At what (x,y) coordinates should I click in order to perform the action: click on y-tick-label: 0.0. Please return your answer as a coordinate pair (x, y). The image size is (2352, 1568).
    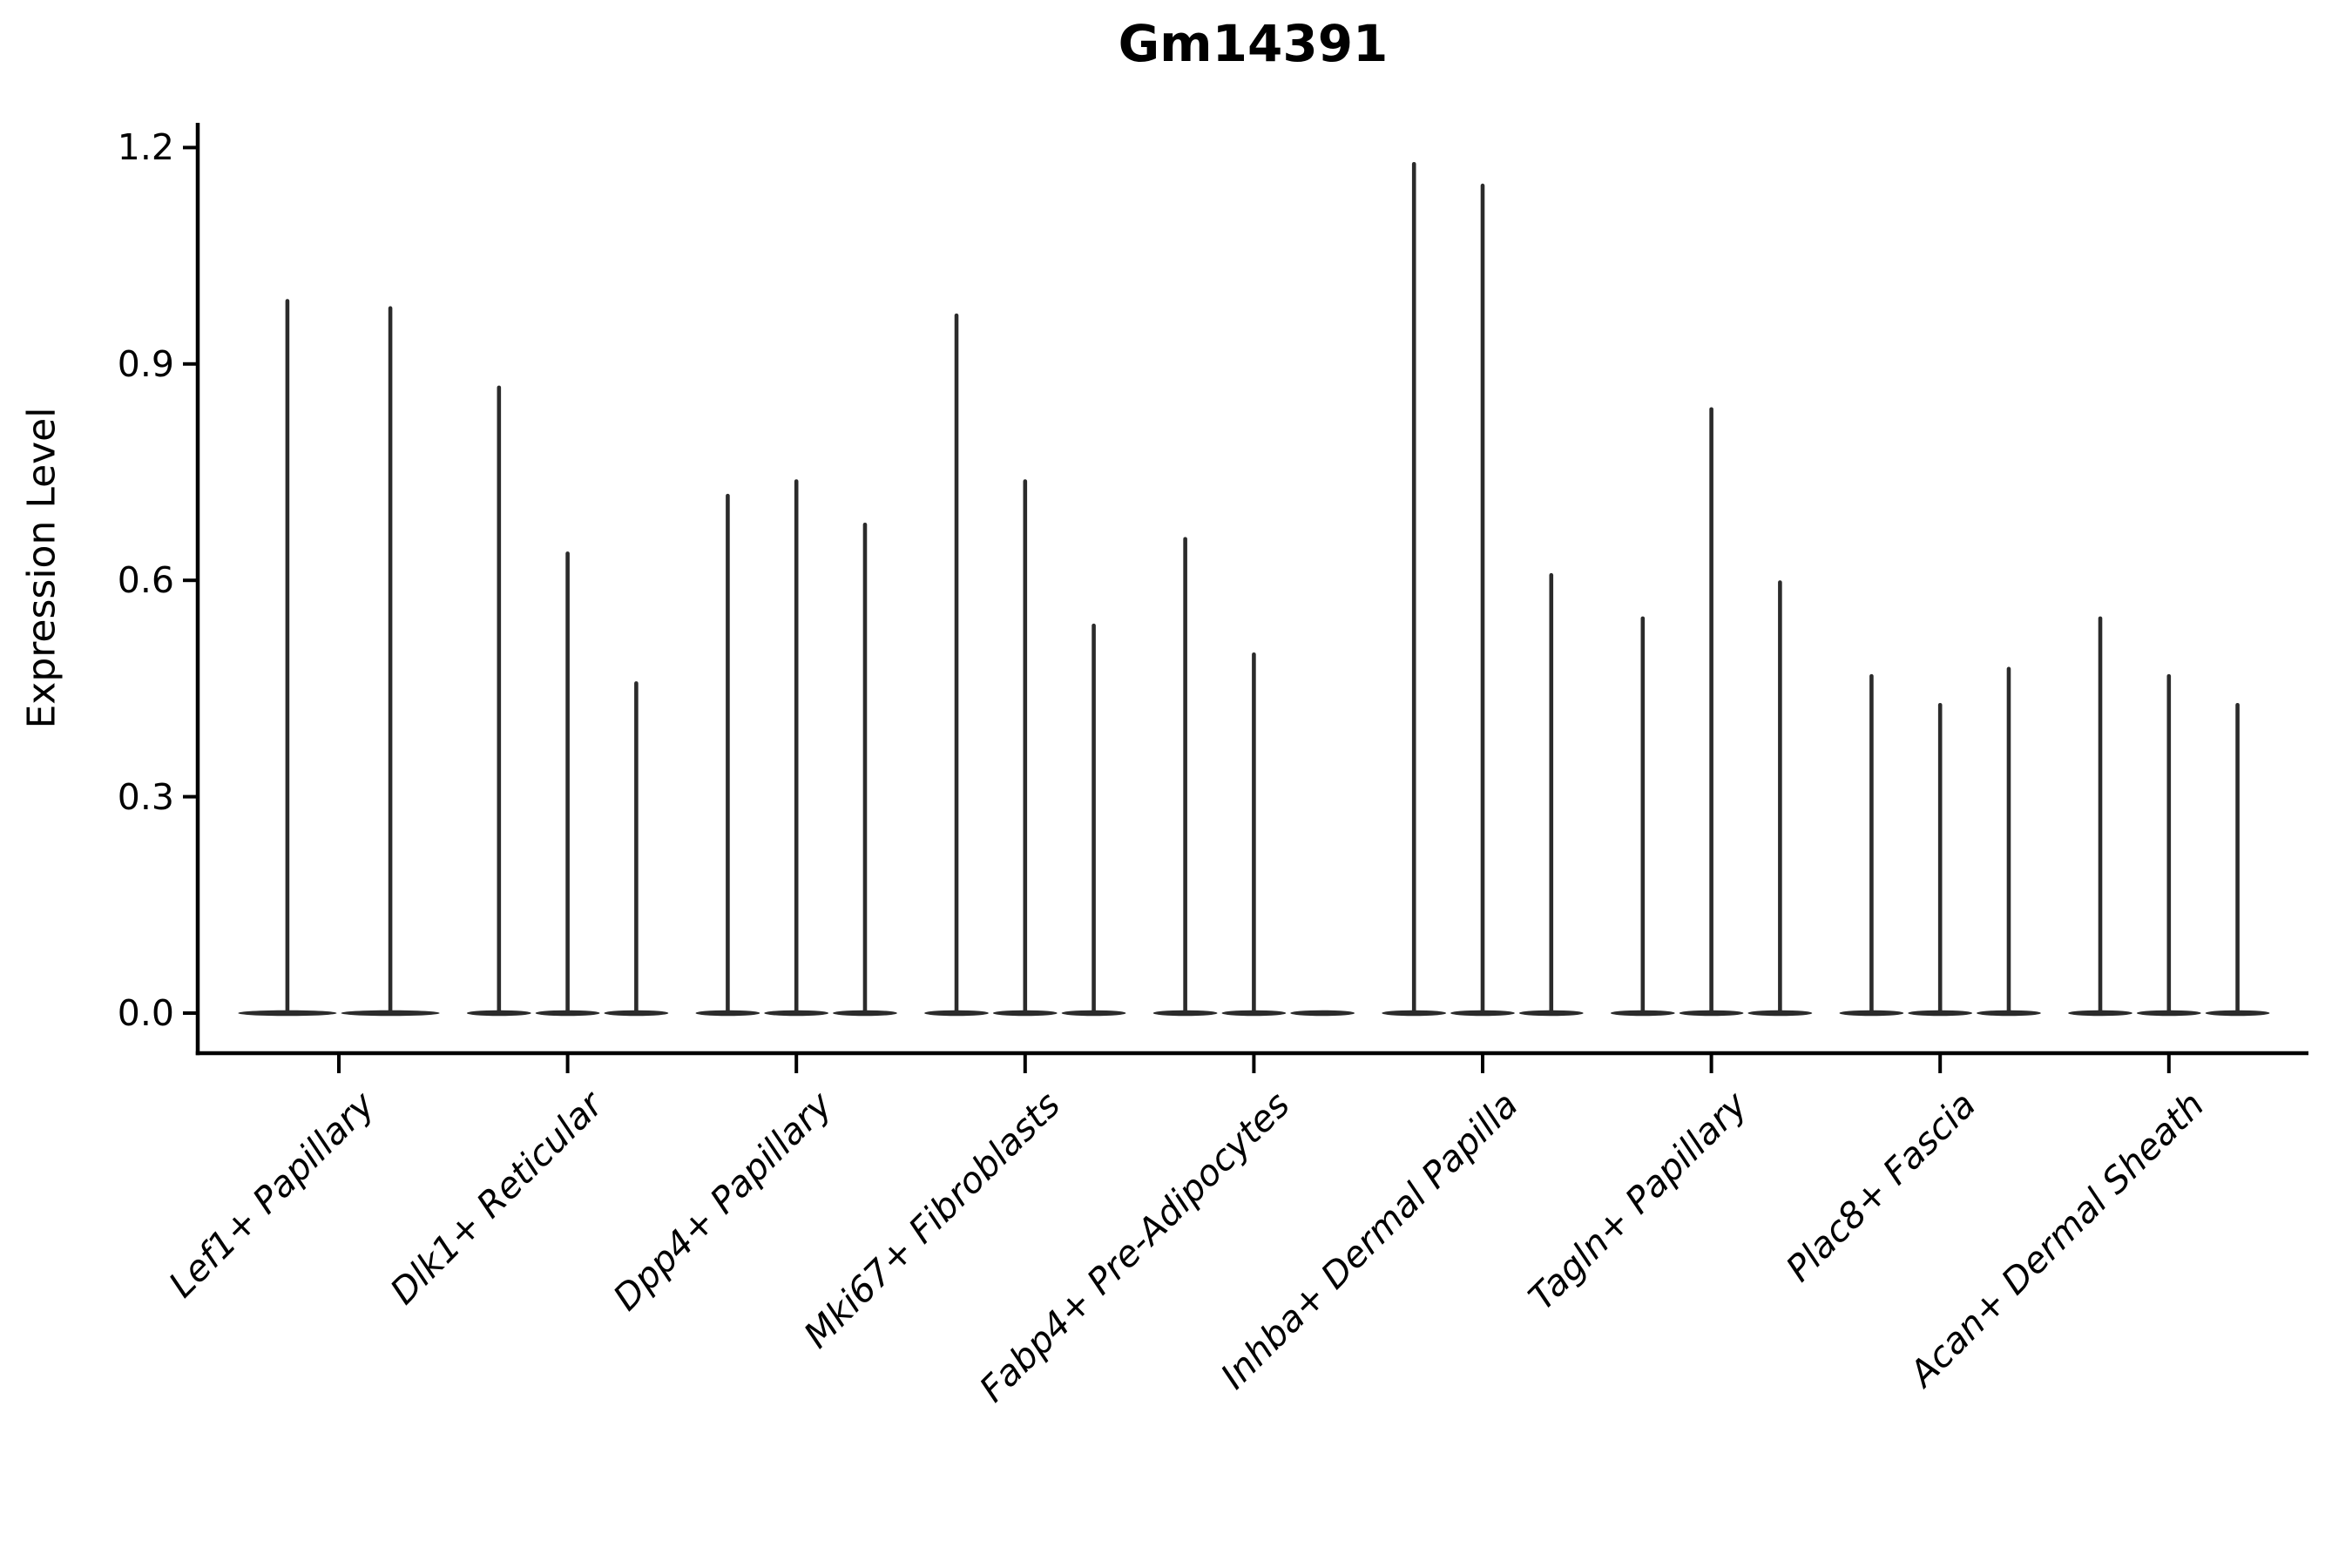
    Looking at the image, I should click on (145, 1013).